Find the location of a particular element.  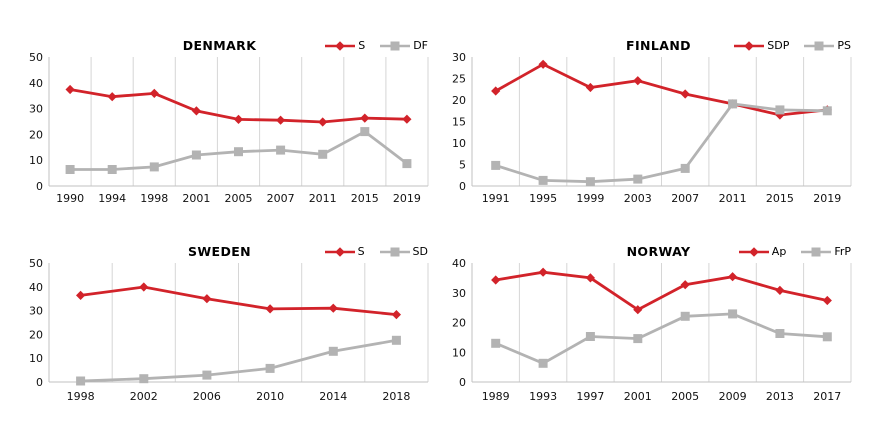

legend-label: Ap is located at coordinates (779, 251).